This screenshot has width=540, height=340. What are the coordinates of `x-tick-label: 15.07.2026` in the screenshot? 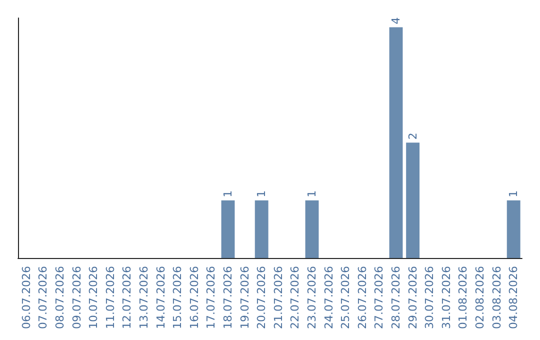 It's located at (177, 298).